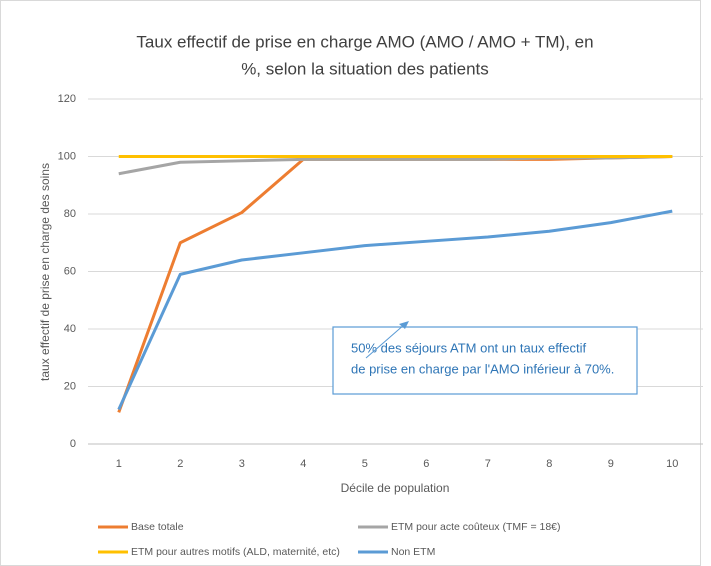  What do you see at coordinates (119, 464) in the screenshot?
I see `x-tick-label: 1` at bounding box center [119, 464].